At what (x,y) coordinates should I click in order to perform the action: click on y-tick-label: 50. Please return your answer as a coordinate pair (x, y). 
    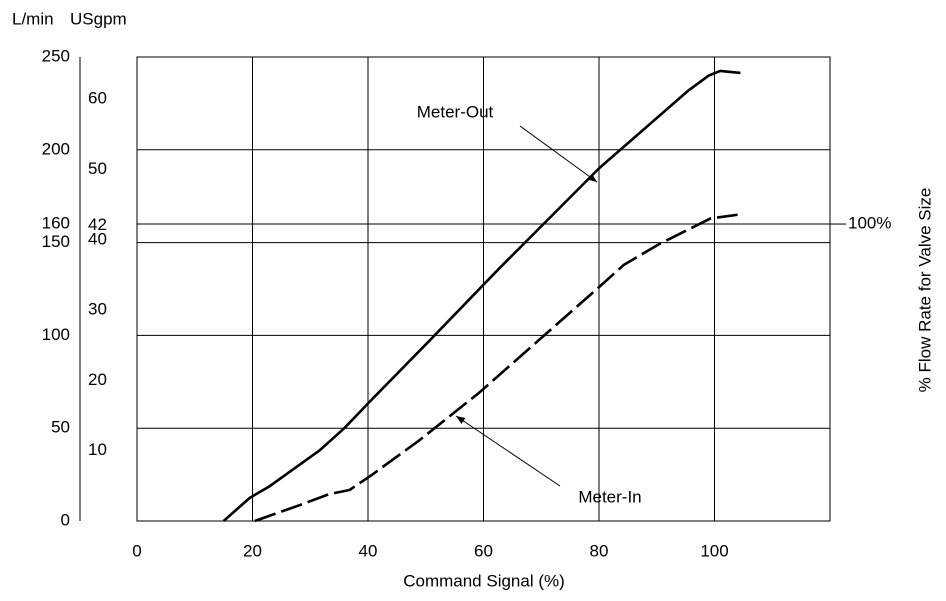
    Looking at the image, I should click on (60, 427).